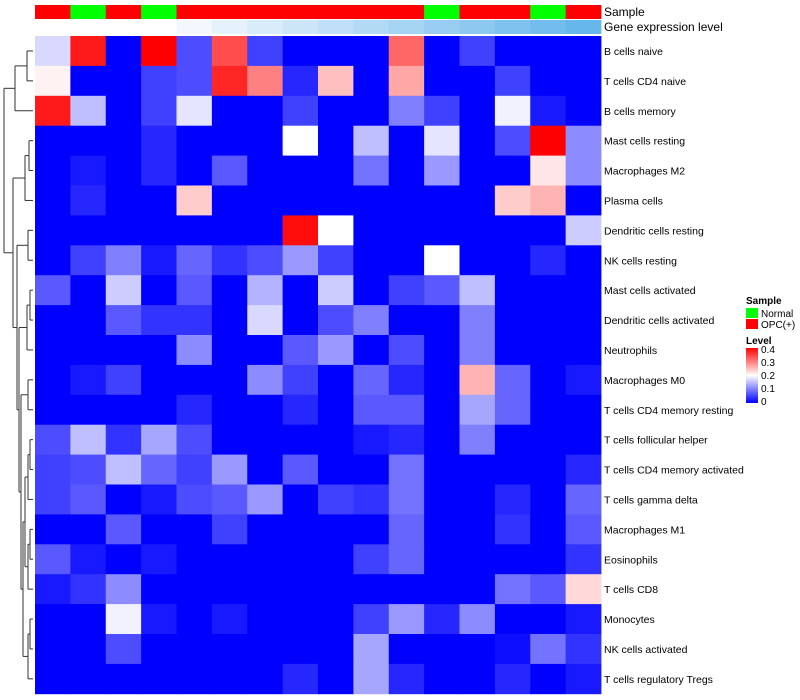  I want to click on legend: Sample Normal OPC(+) Level 0.4 0.3 0.2 0.1 0, so click(770, 352).